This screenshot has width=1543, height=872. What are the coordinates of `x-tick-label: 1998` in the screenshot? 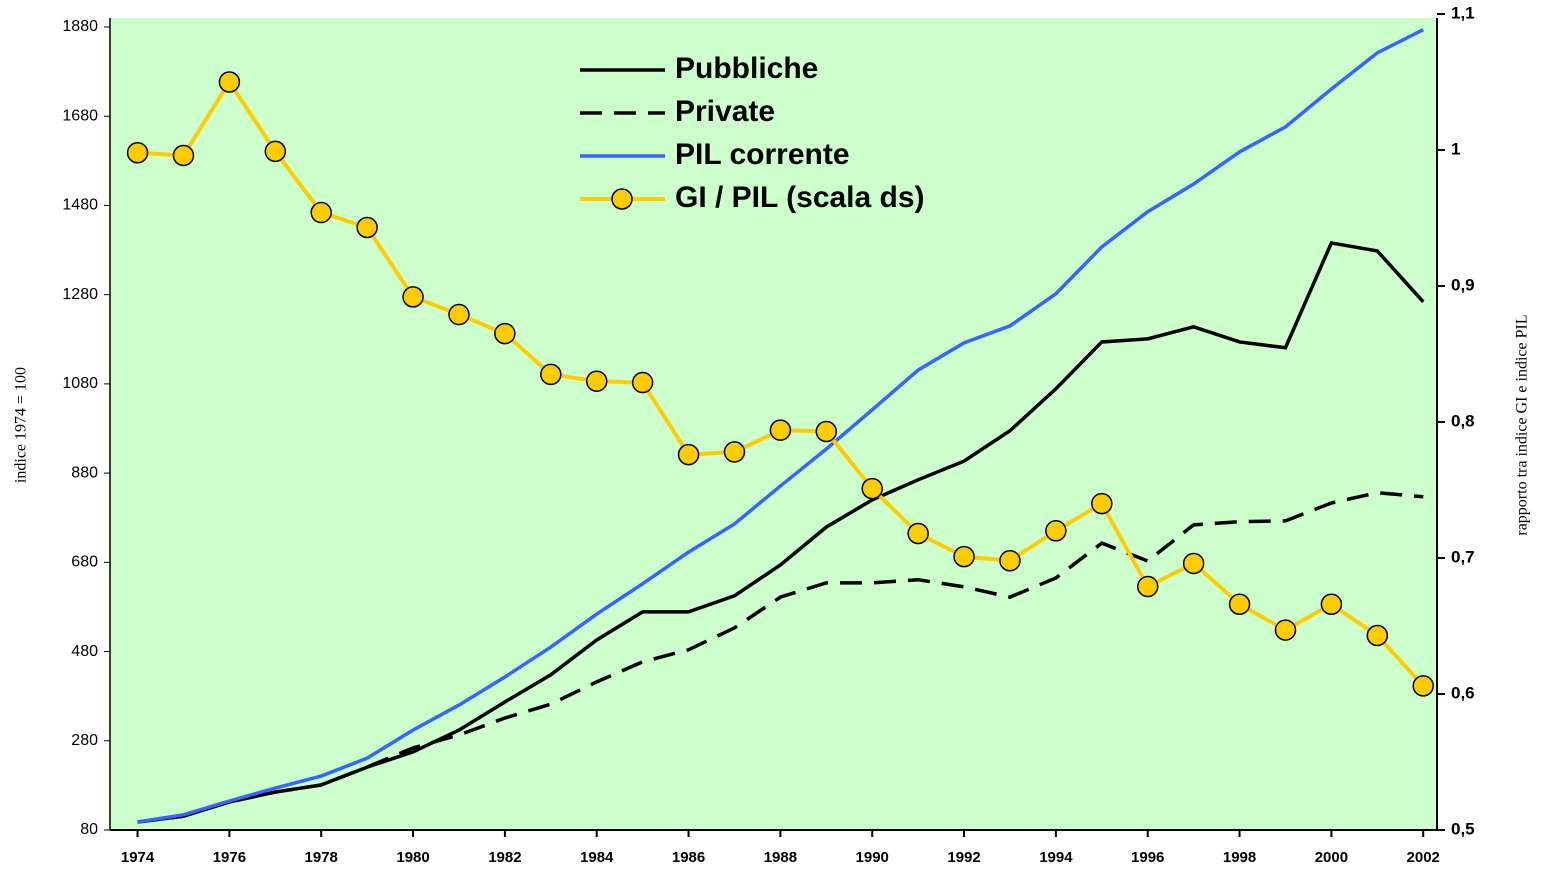 It's located at (1239, 857).